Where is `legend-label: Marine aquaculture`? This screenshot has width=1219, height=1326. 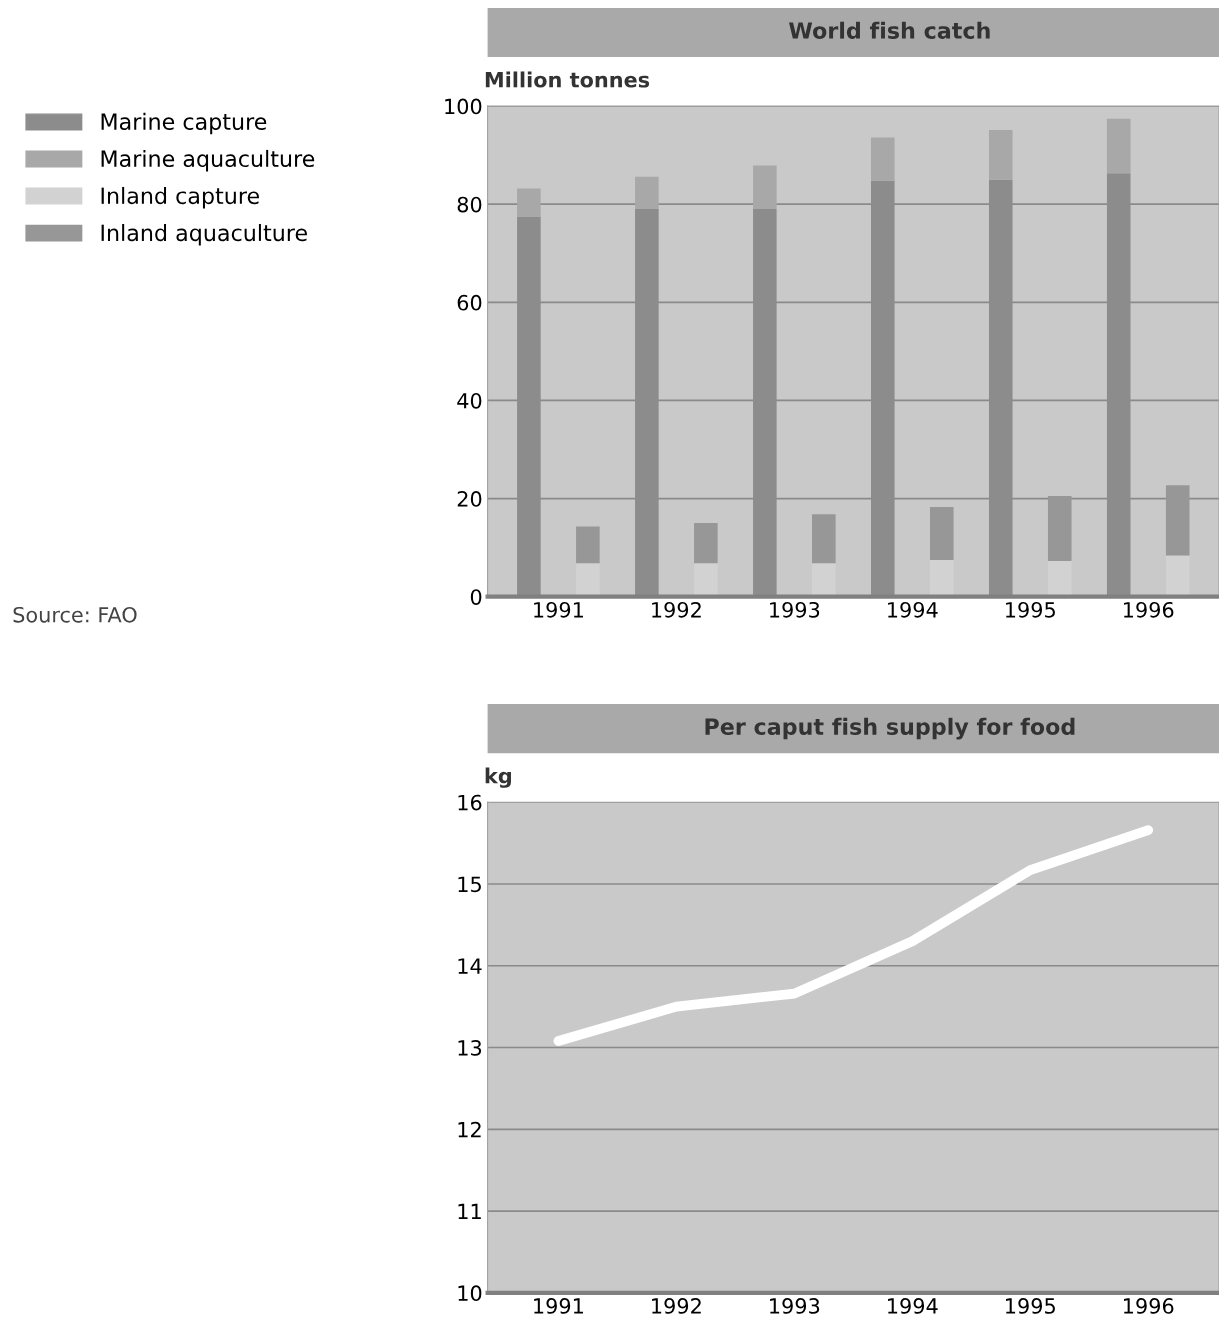 legend-label: Marine aquaculture is located at coordinates (208, 160).